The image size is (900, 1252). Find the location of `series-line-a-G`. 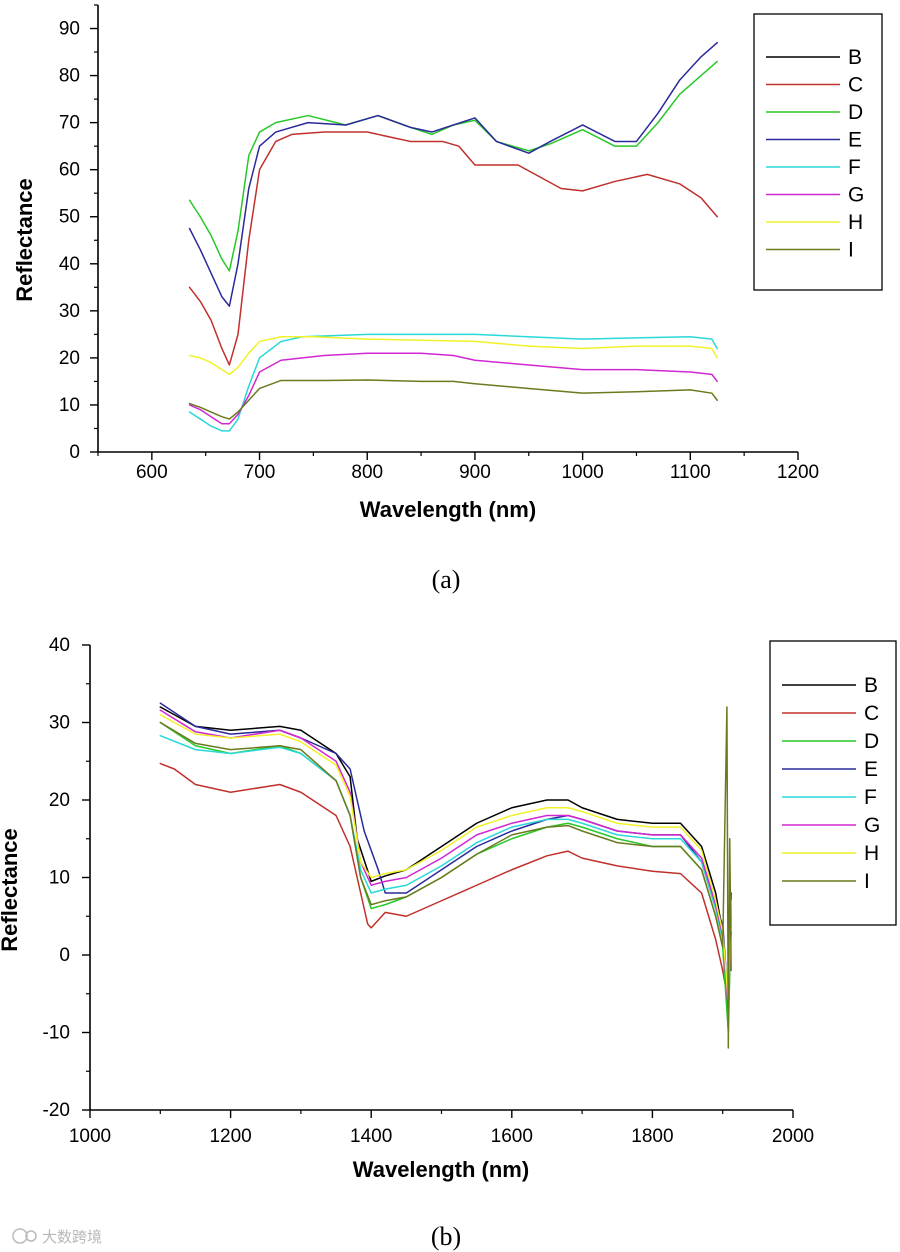

series-line-a-G is located at coordinates (453, 388).